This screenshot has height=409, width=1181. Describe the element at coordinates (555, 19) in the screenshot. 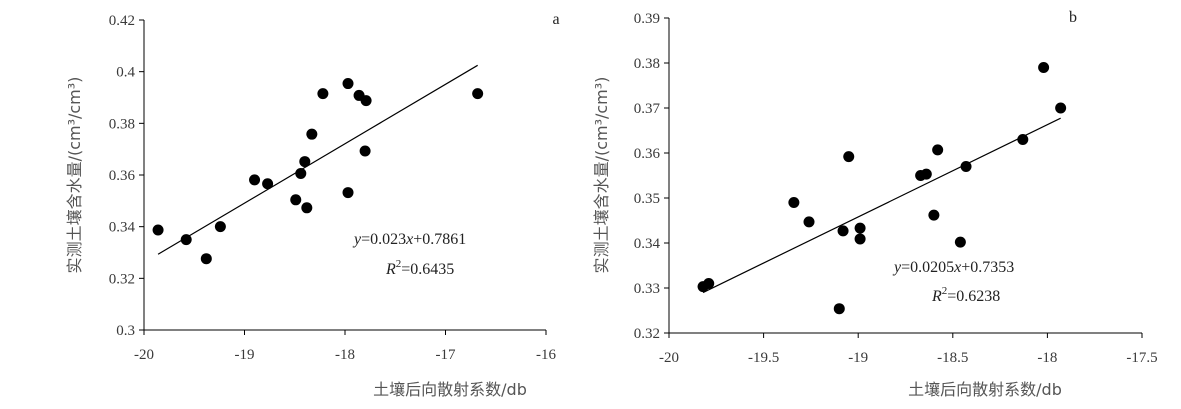

I see `panel-label: a` at that location.